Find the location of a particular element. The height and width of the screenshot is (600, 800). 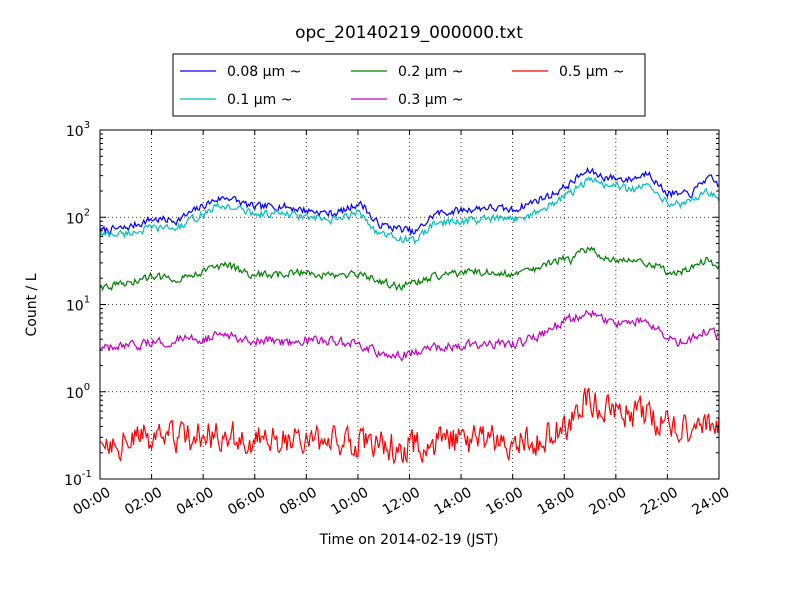

legend-box is located at coordinates (409, 85).